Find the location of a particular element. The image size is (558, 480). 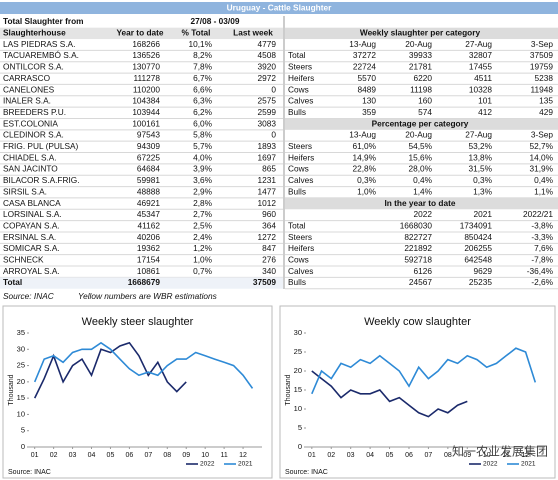

chart-title: Weekly steer slaughter is located at coordinates (138, 322).